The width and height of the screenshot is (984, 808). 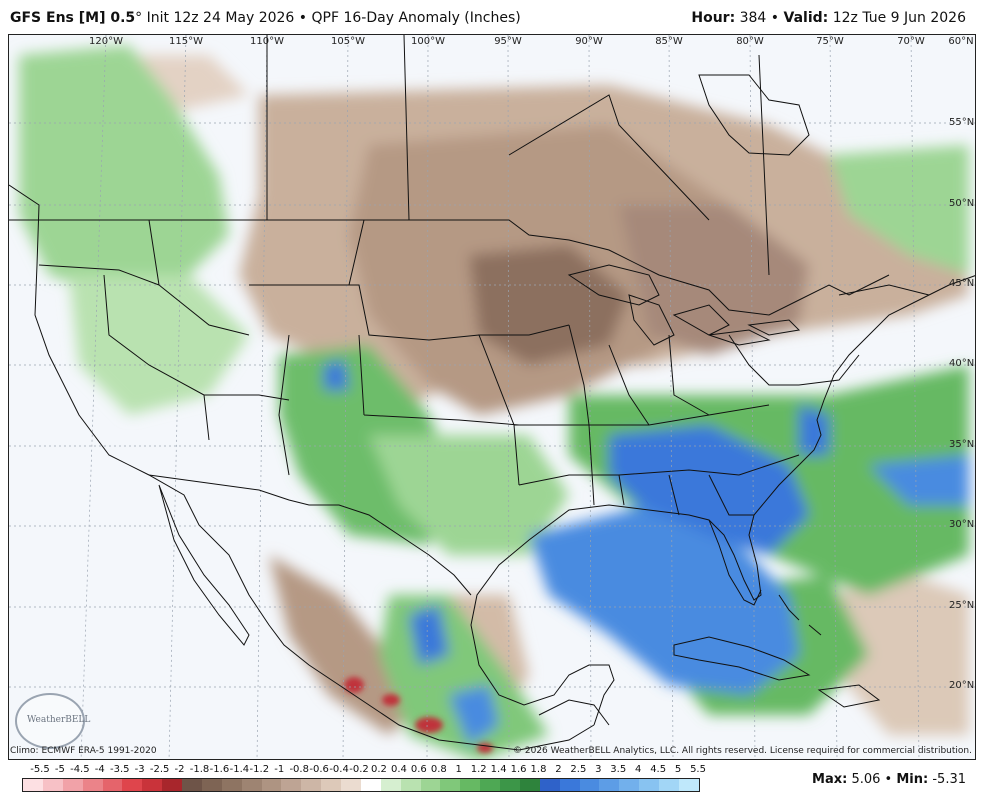 I want to click on colorbar-tick-label: 0.2, so click(x=379, y=769).